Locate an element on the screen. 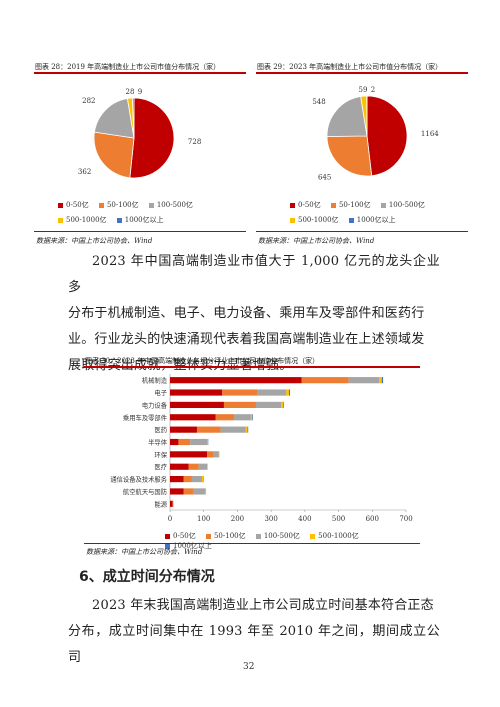  fig30-title-rule is located at coordinates (252, 367).